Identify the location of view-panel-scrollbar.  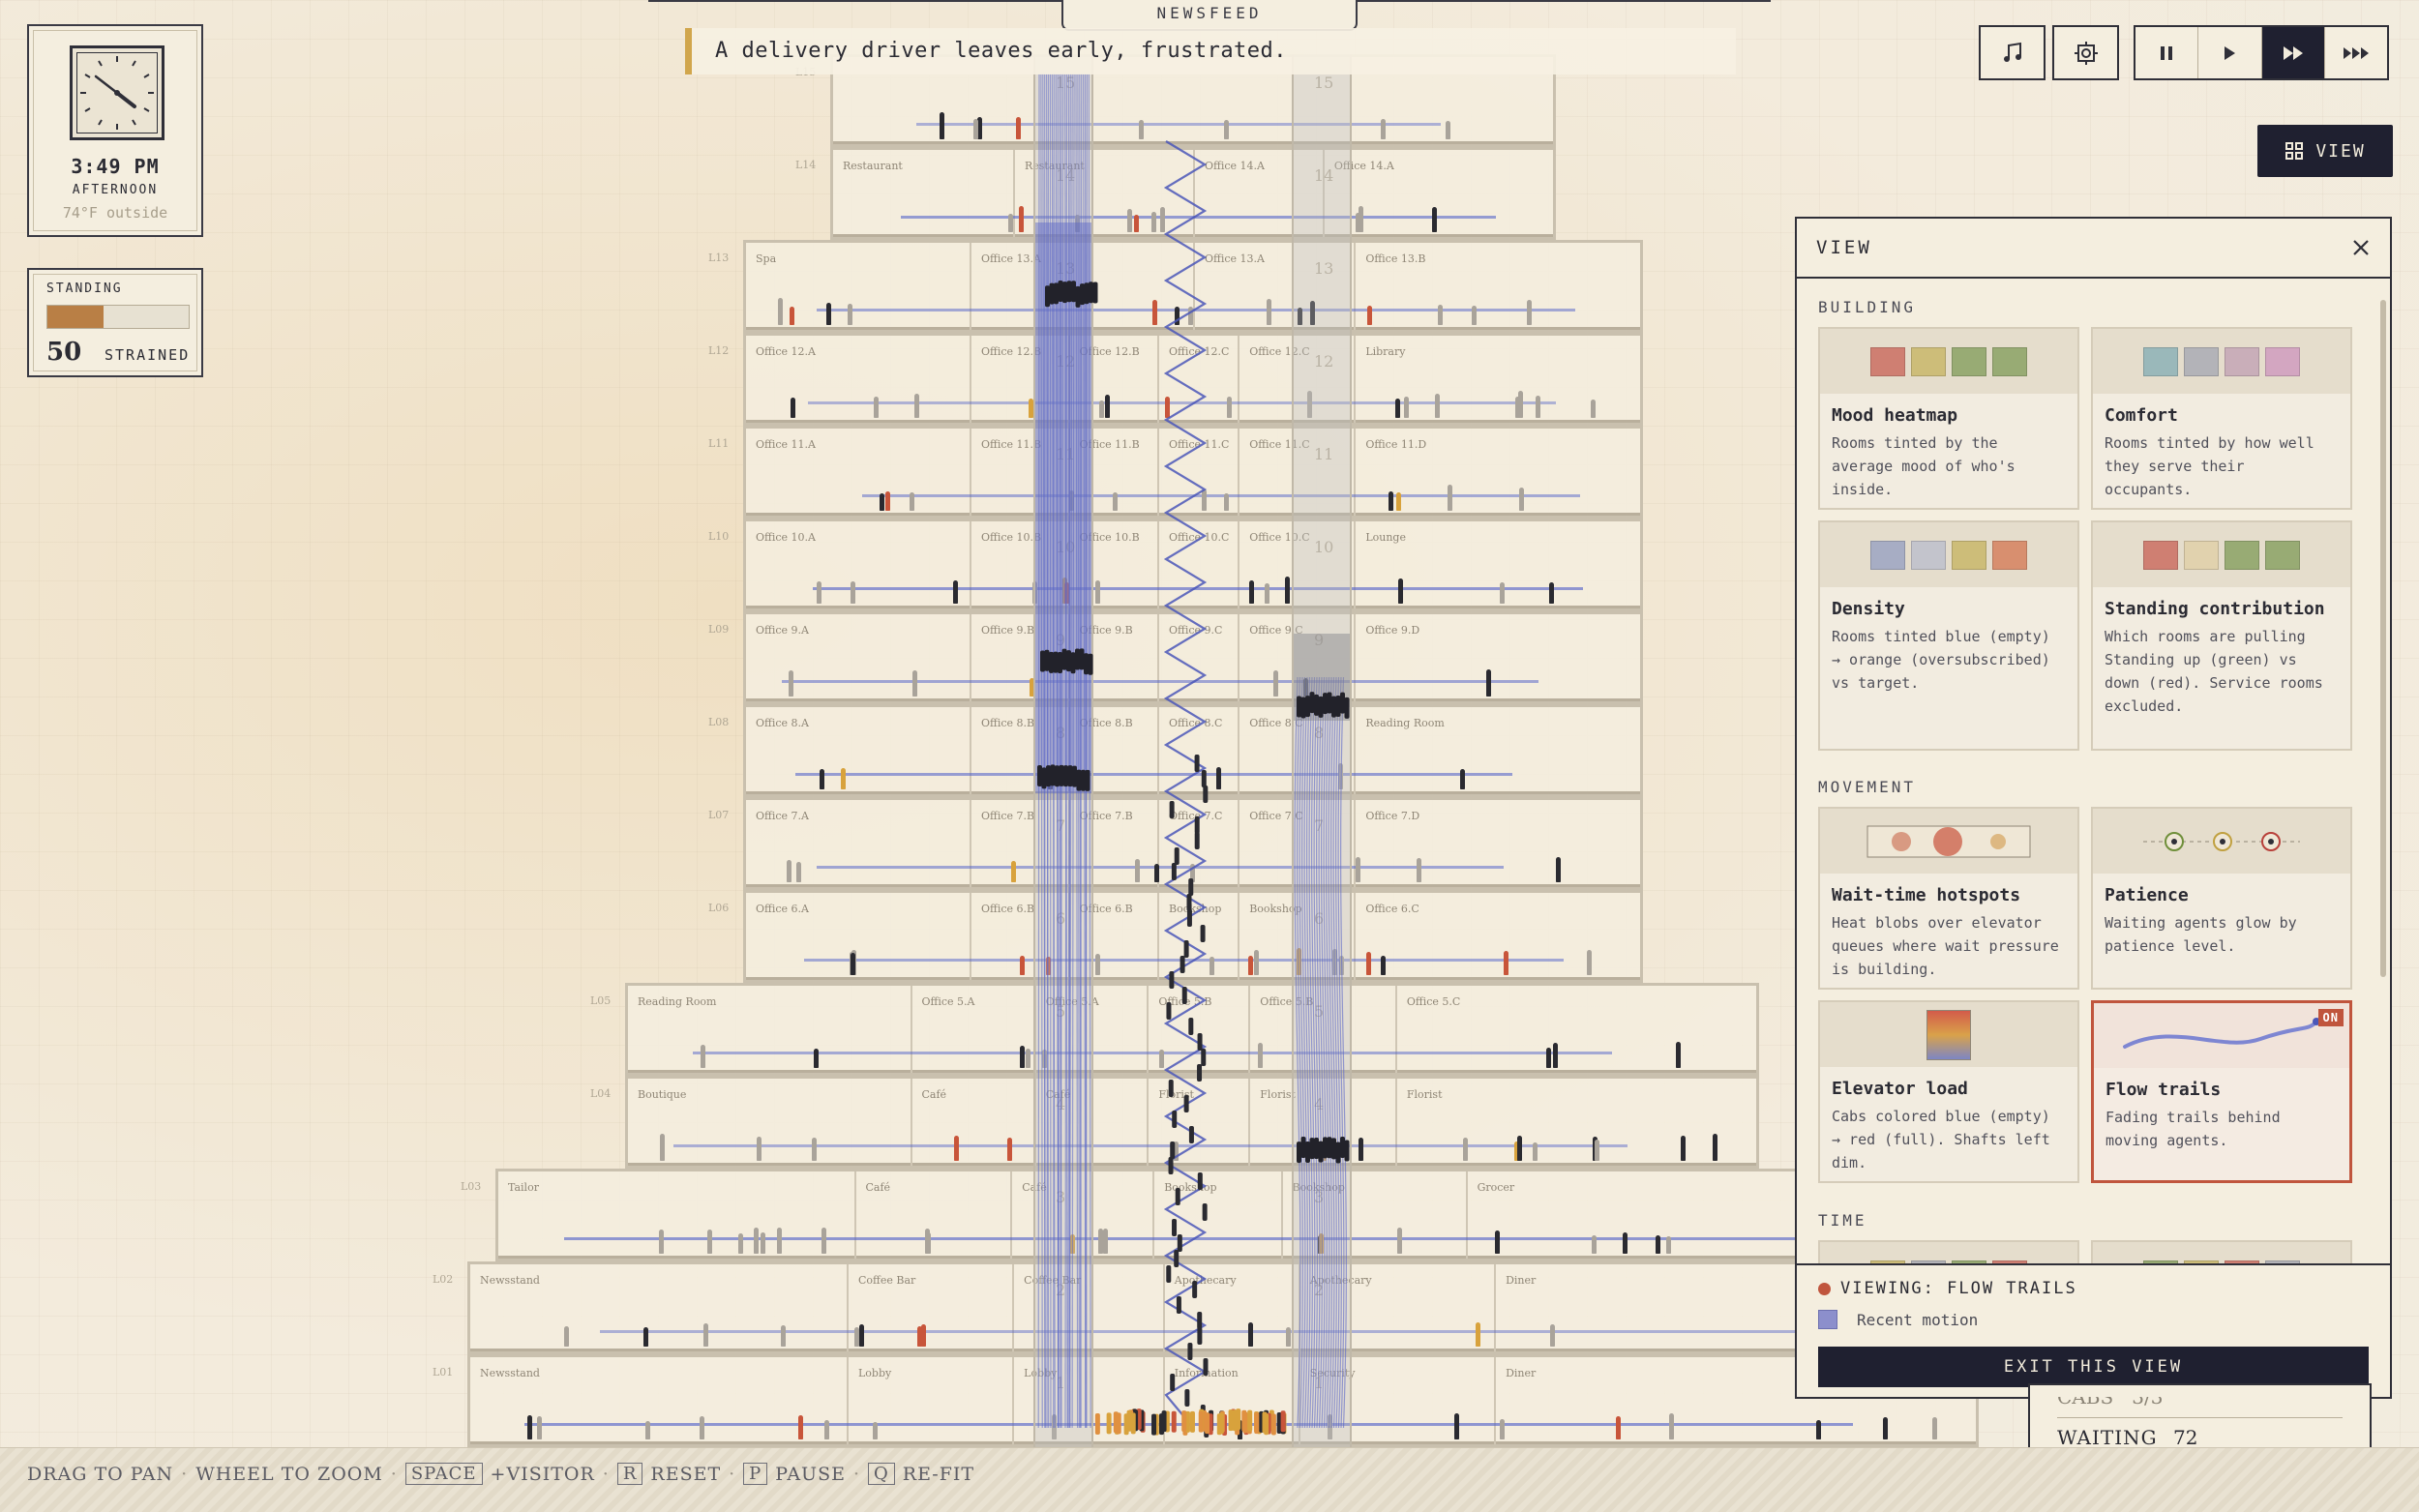
(2383, 638).